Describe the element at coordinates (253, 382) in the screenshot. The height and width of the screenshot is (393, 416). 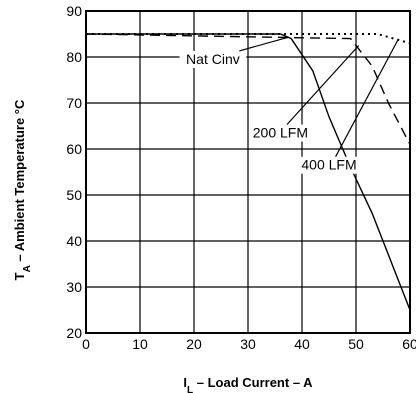
I see `x-axis-label-rest: – Load Current – A` at that location.